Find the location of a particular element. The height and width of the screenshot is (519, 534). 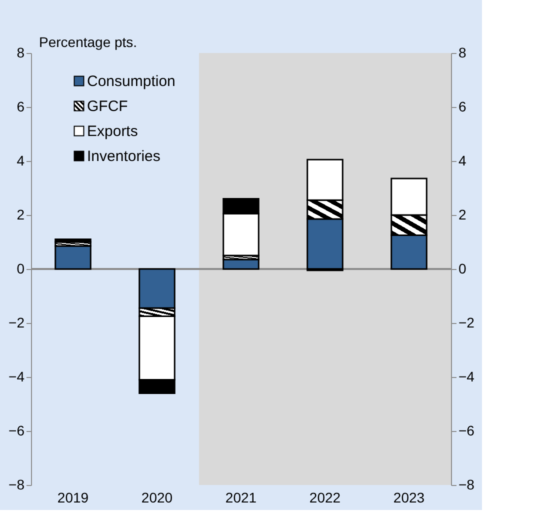

y2-tick-label: 2 is located at coordinates (462, 214).